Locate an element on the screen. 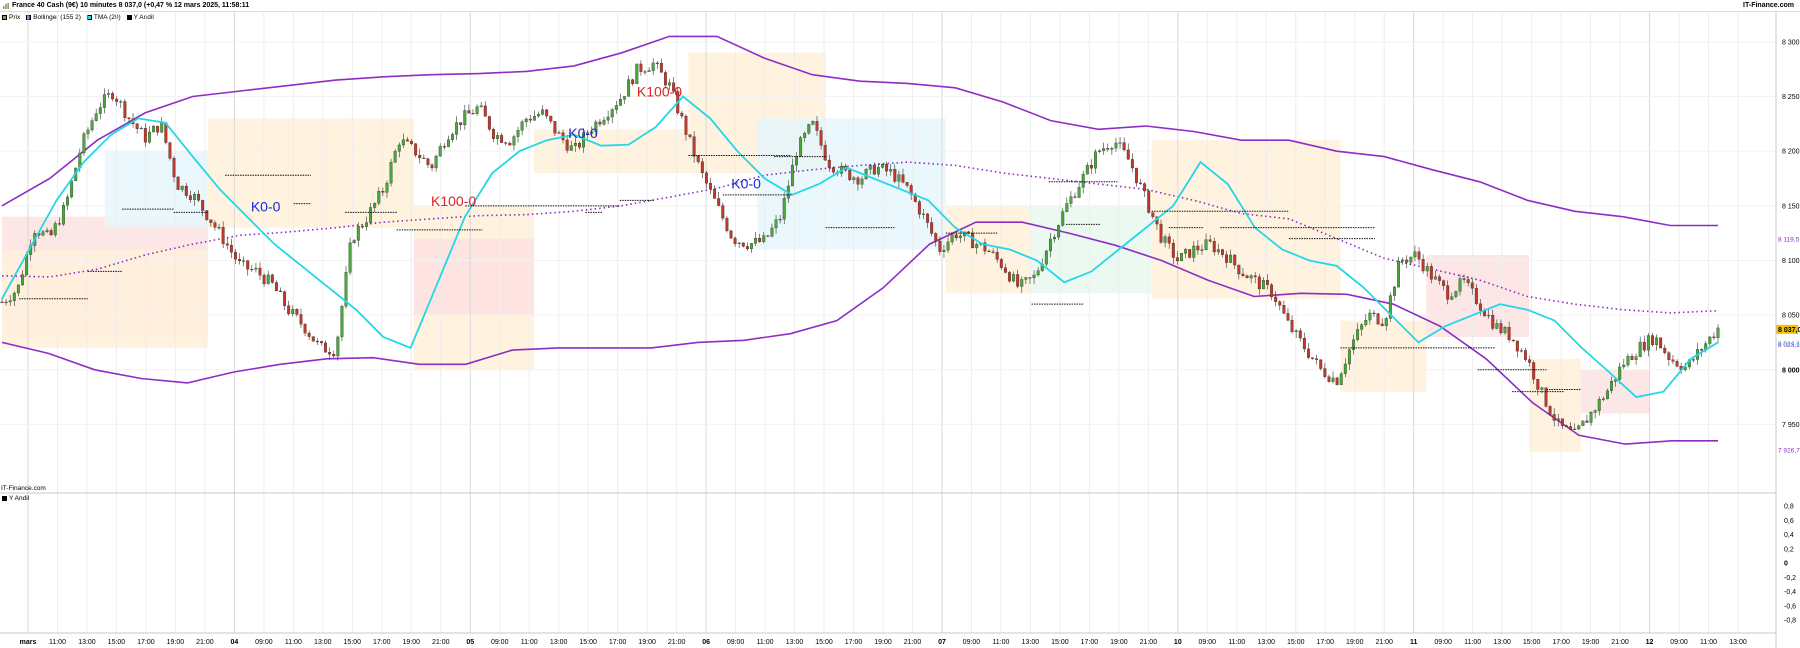  legend-item-prix: Prix is located at coordinates (10, 17).